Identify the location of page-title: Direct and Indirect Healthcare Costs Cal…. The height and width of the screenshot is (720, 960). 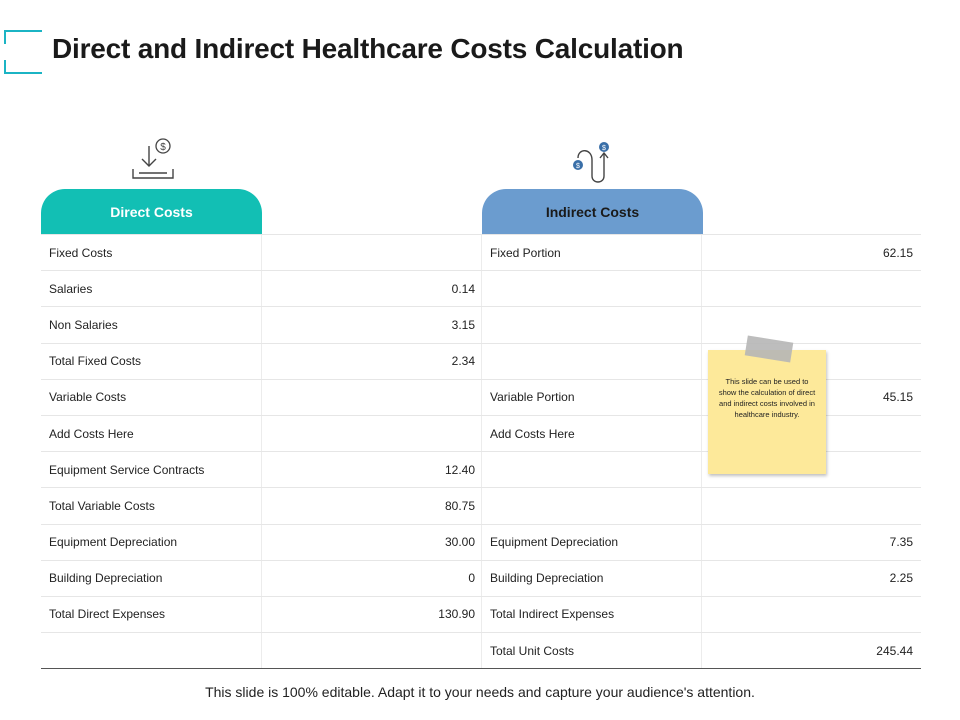
(368, 48).